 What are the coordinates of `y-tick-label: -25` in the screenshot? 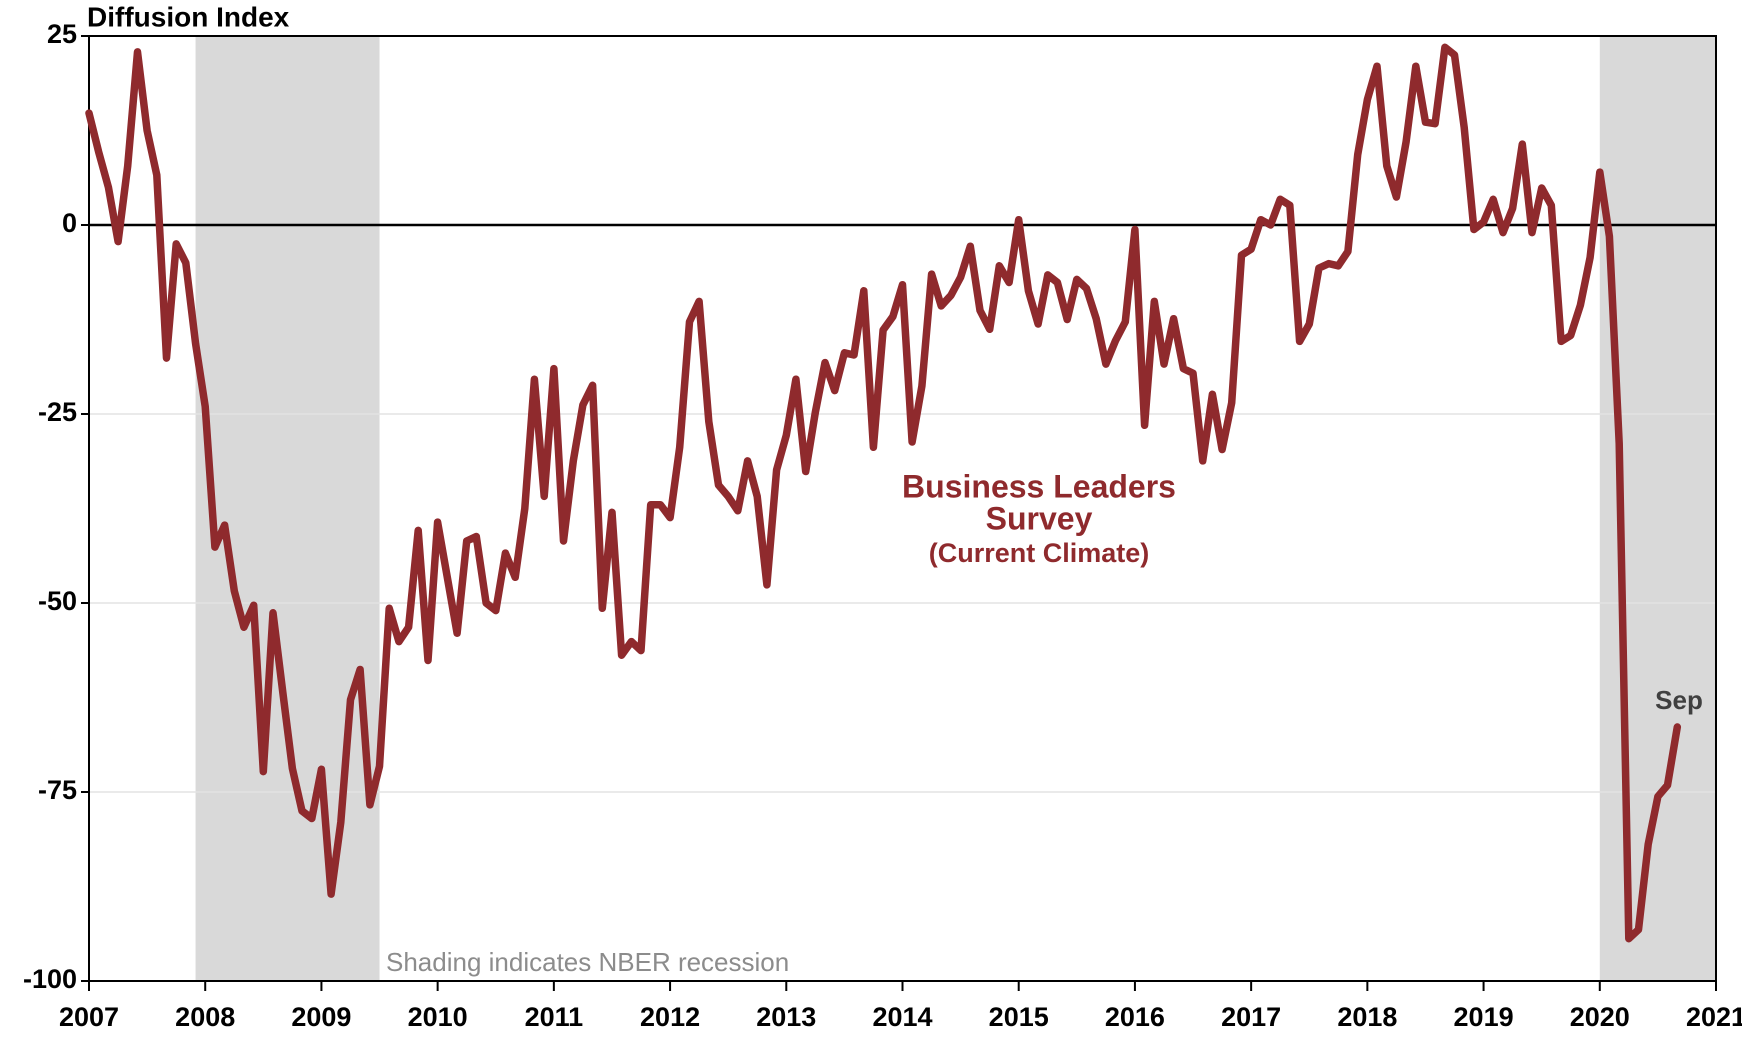 It's located at (57, 412).